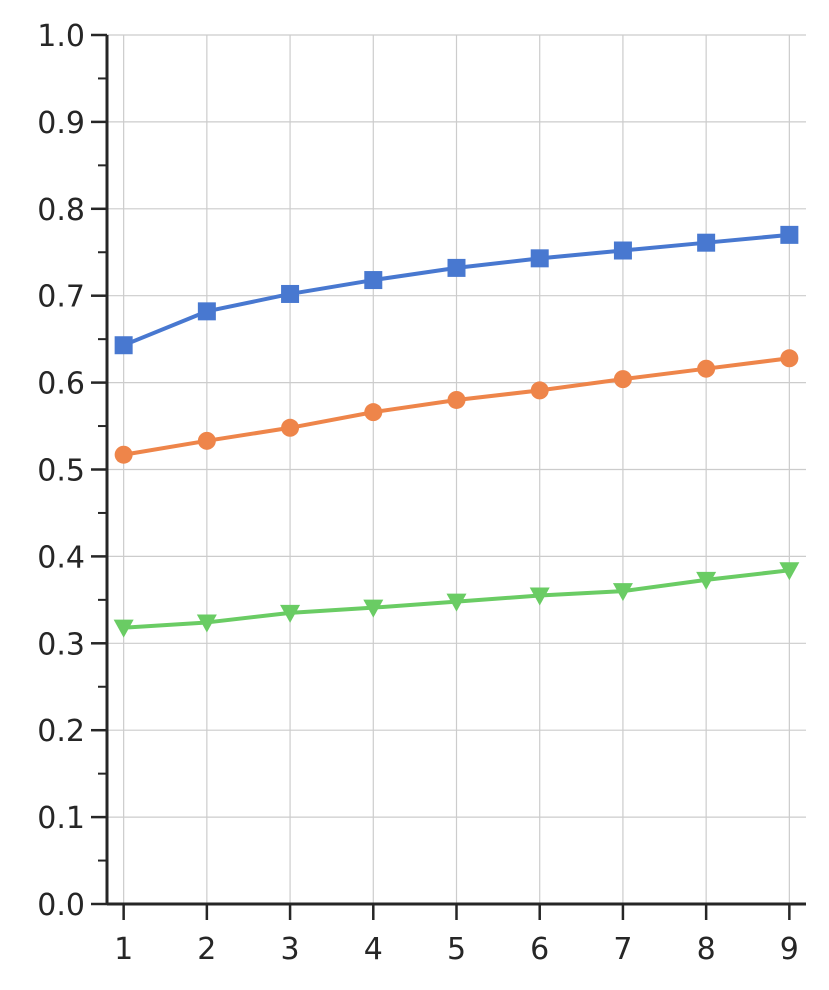 Image resolution: width=829 pixels, height=990 pixels. I want to click on x-tick-label: 9, so click(789, 949).